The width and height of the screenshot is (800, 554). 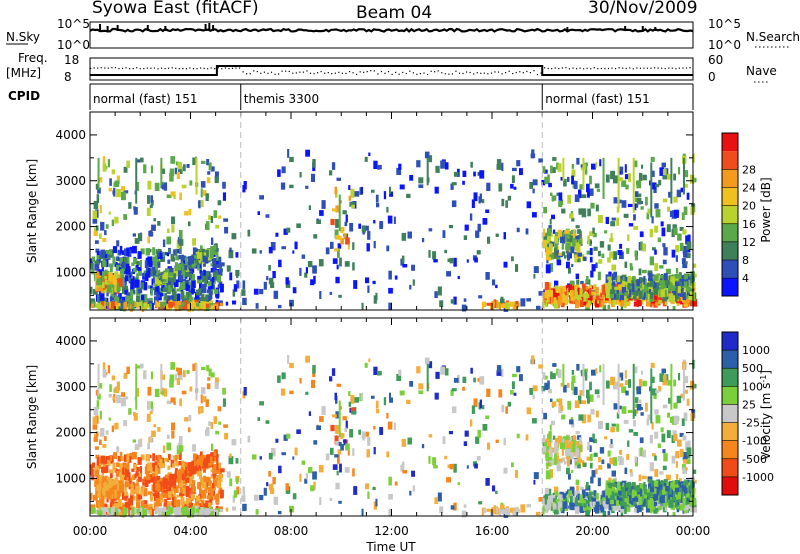 What do you see at coordinates (70, 227) in the screenshot?
I see `y-tick-label: 2000` at bounding box center [70, 227].